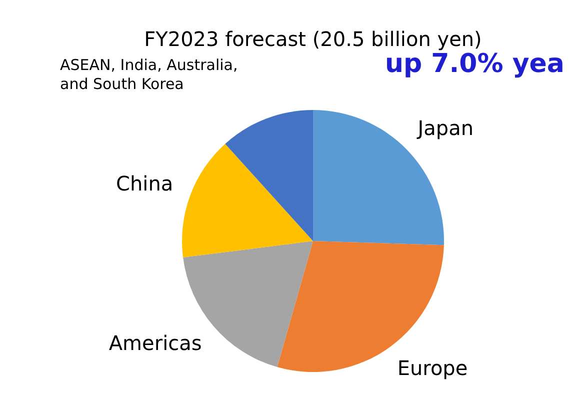  What do you see at coordinates (445, 128) in the screenshot?
I see `slice-label: Japan` at bounding box center [445, 128].